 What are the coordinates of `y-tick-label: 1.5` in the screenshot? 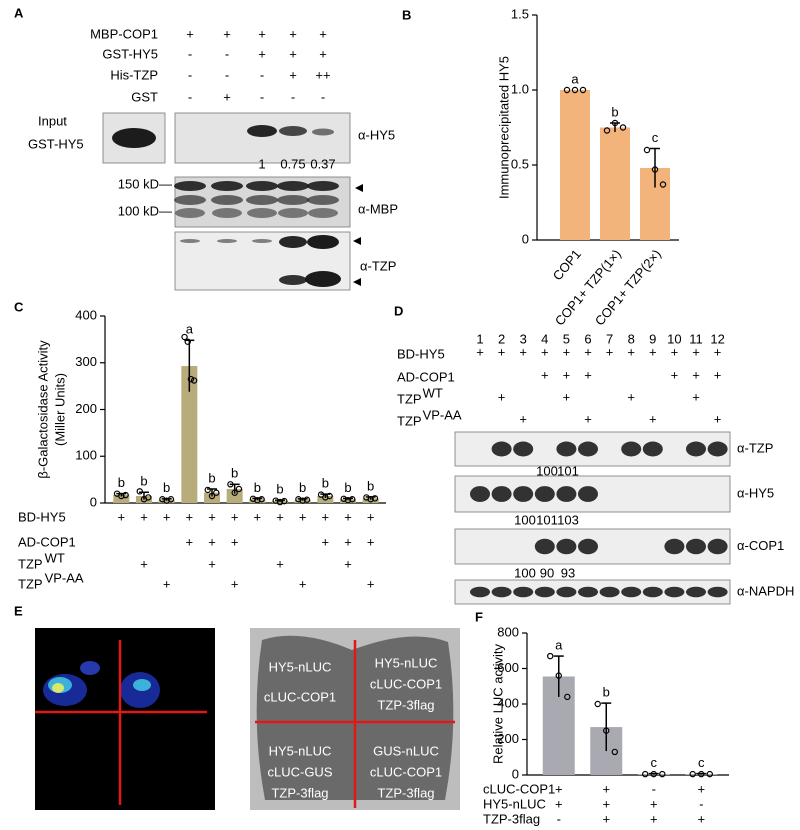 It's located at (520, 13).